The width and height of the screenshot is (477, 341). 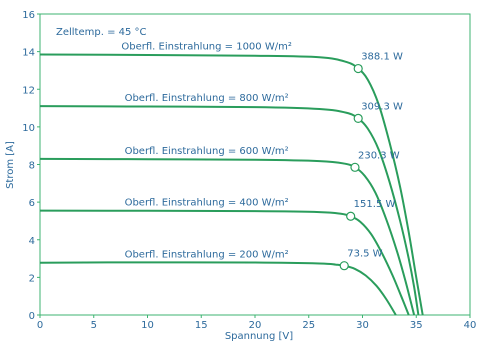 What do you see at coordinates (308, 325) in the screenshot?
I see `x-tick-label: 25` at bounding box center [308, 325].